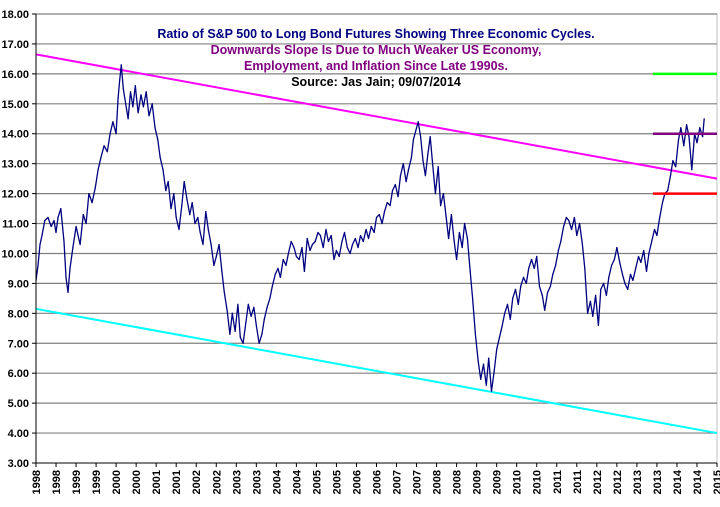 The width and height of the screenshot is (720, 507). I want to click on x-tick-label: 2008, so click(438, 482).